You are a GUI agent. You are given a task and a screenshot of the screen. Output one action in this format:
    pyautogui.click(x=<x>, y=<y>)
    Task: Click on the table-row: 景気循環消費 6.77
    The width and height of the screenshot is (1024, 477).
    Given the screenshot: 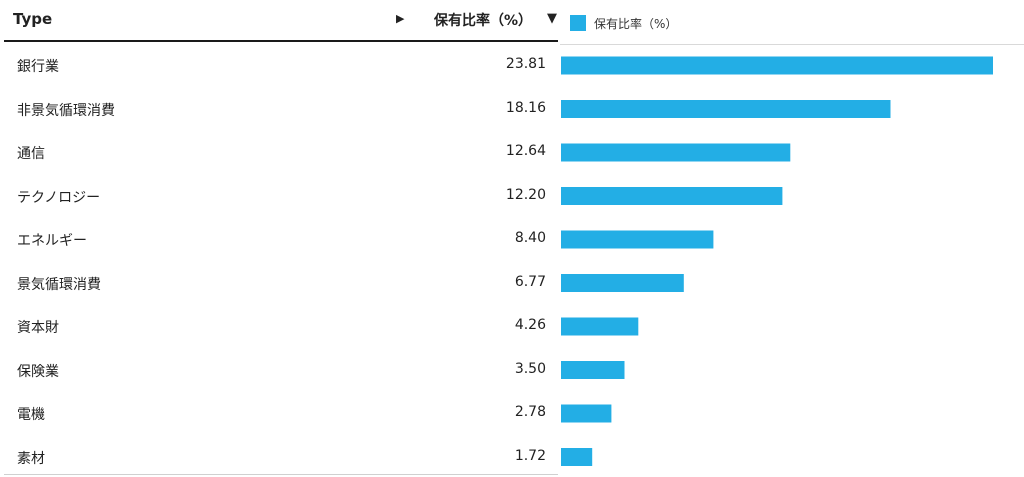 What is the action you would take?
    pyautogui.click(x=281, y=284)
    